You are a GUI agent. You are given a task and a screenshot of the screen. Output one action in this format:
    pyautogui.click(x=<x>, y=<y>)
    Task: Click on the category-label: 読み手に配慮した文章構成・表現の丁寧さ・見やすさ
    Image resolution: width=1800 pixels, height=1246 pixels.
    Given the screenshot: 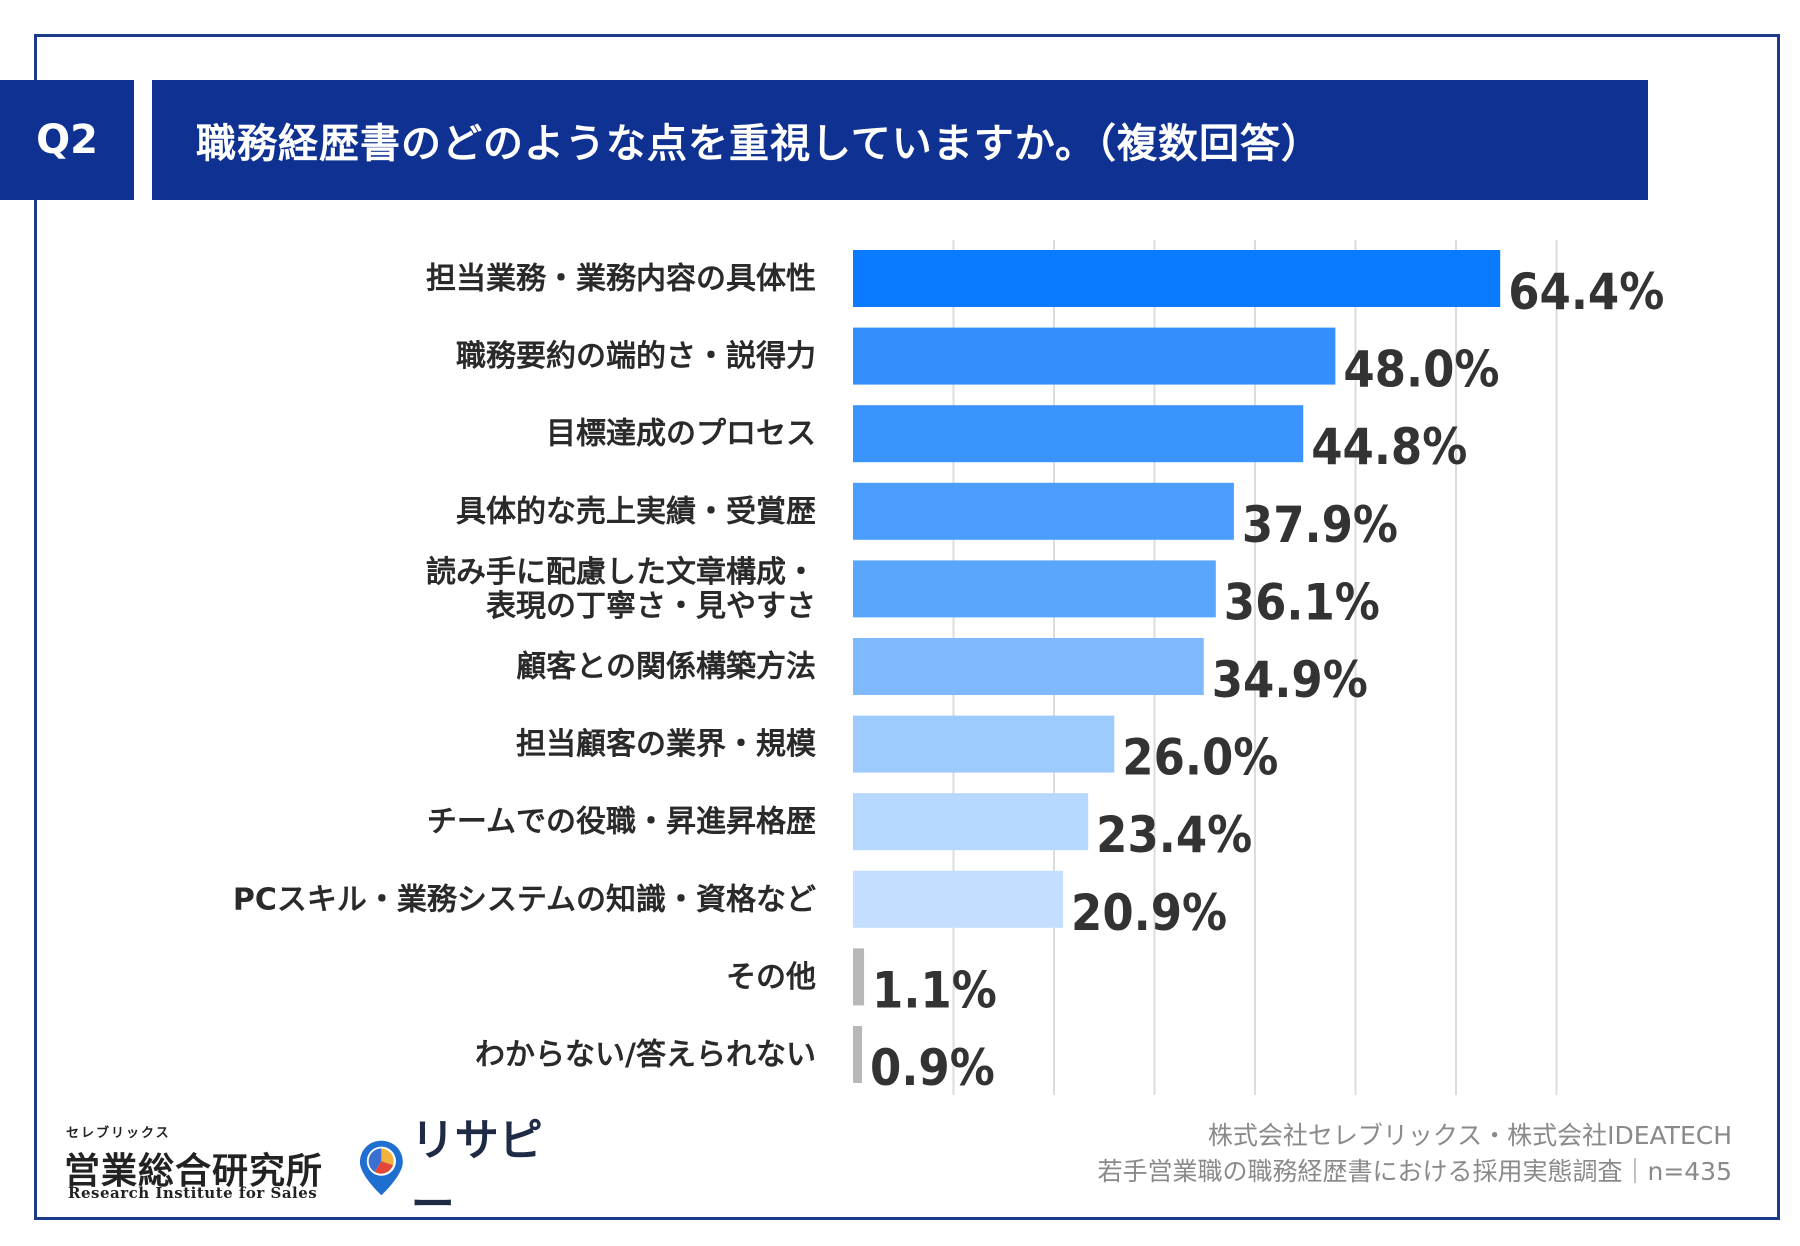 What is the action you would take?
    pyautogui.click(x=621, y=589)
    